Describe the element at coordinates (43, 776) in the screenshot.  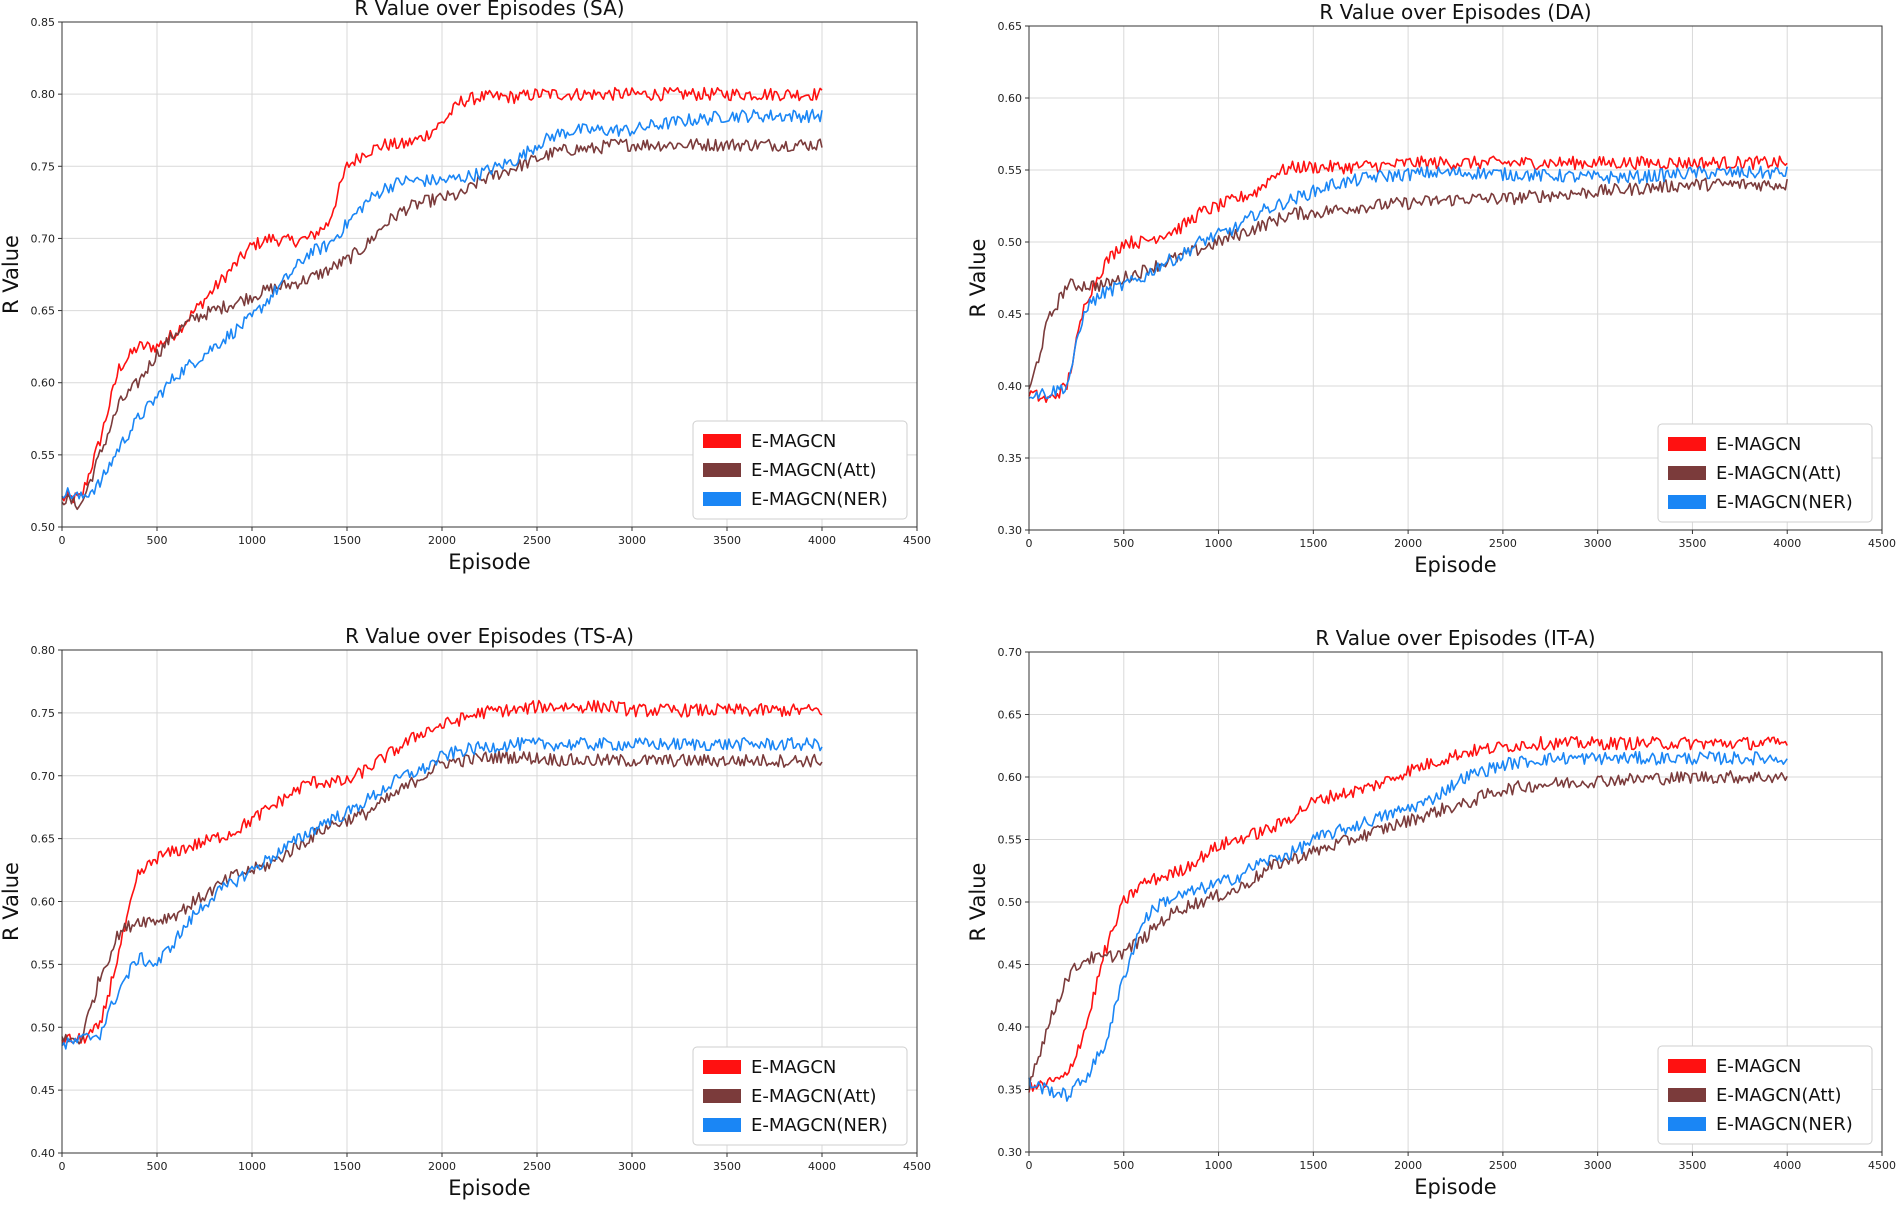
I see `y-tick-label: 0.70` at that location.